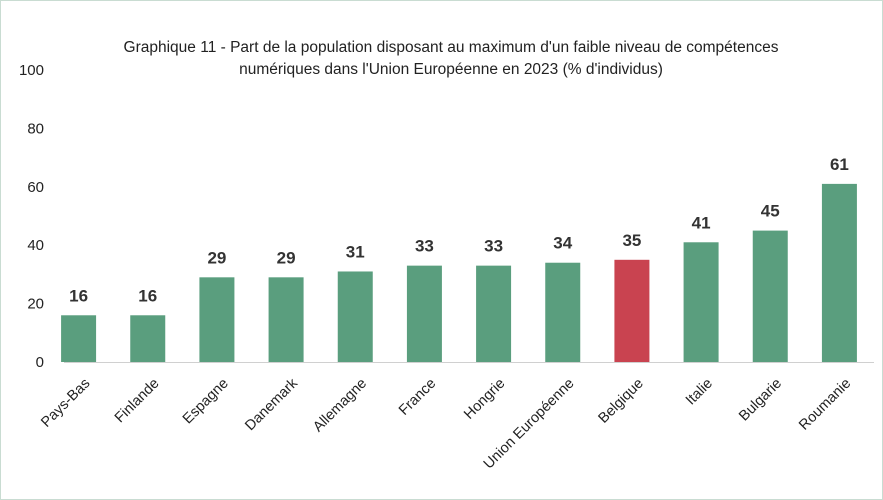  I want to click on data-label: 61, so click(839, 164).